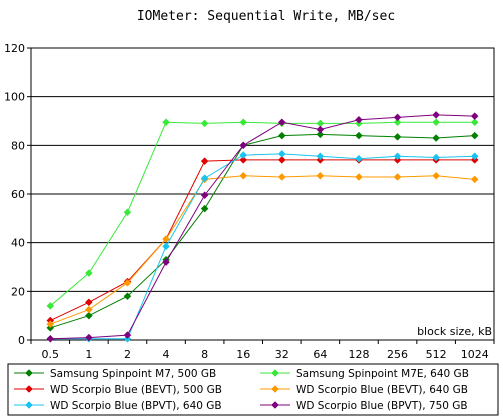 The width and height of the screenshot is (503, 419). Describe the element at coordinates (382, 374) in the screenshot. I see `legend-label: Samsung Spinpoint M7E, 640 GB` at that location.